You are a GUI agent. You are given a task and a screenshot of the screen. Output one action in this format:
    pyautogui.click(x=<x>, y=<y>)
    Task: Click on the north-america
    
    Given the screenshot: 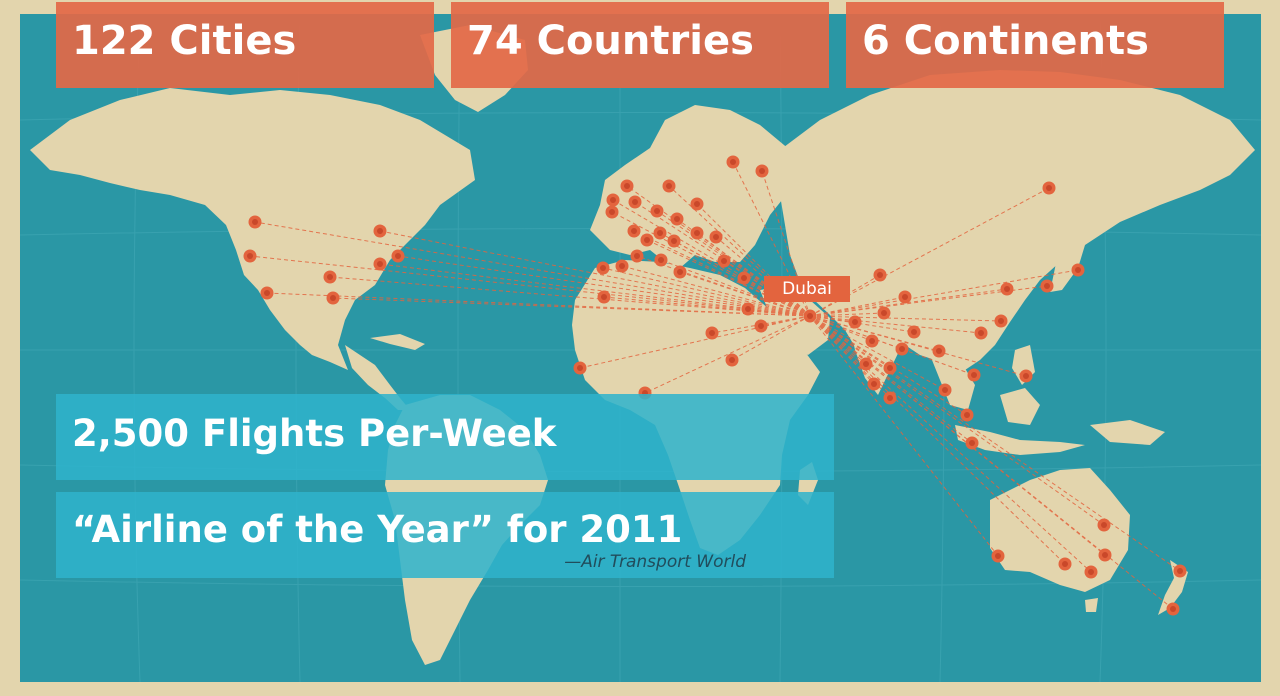 What is the action you would take?
    pyautogui.click(x=252, y=229)
    